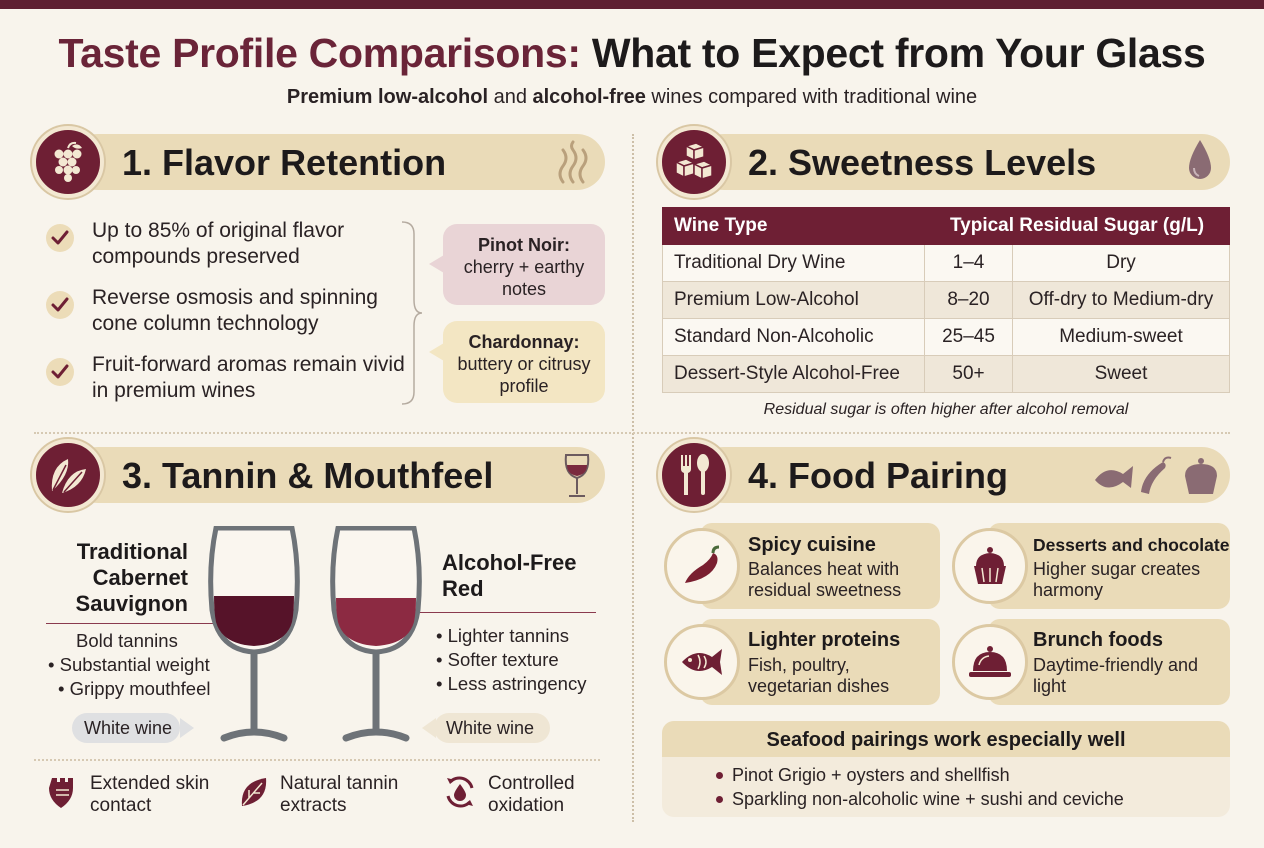 Image resolution: width=1264 pixels, height=848 pixels. I want to click on table-cell: Dry, so click(1121, 263).